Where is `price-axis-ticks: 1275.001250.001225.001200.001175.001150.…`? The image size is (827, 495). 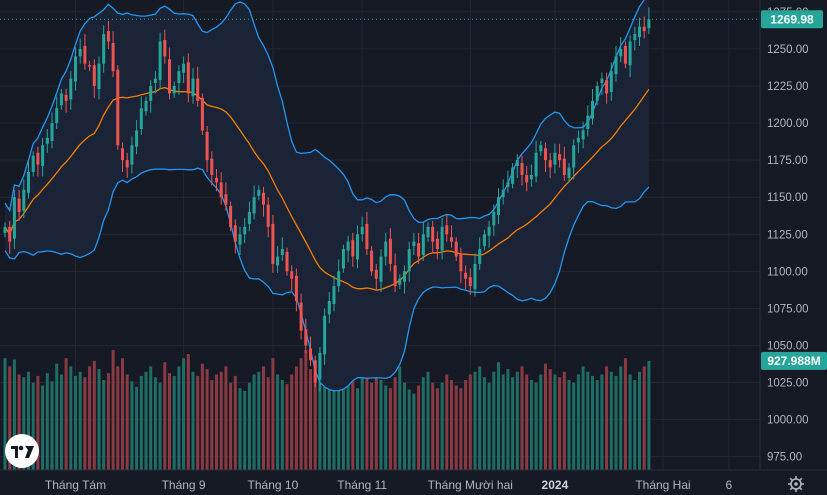
price-axis-ticks: 1275.001250.001225.001200.001175.001150.… is located at coordinates (788, 235).